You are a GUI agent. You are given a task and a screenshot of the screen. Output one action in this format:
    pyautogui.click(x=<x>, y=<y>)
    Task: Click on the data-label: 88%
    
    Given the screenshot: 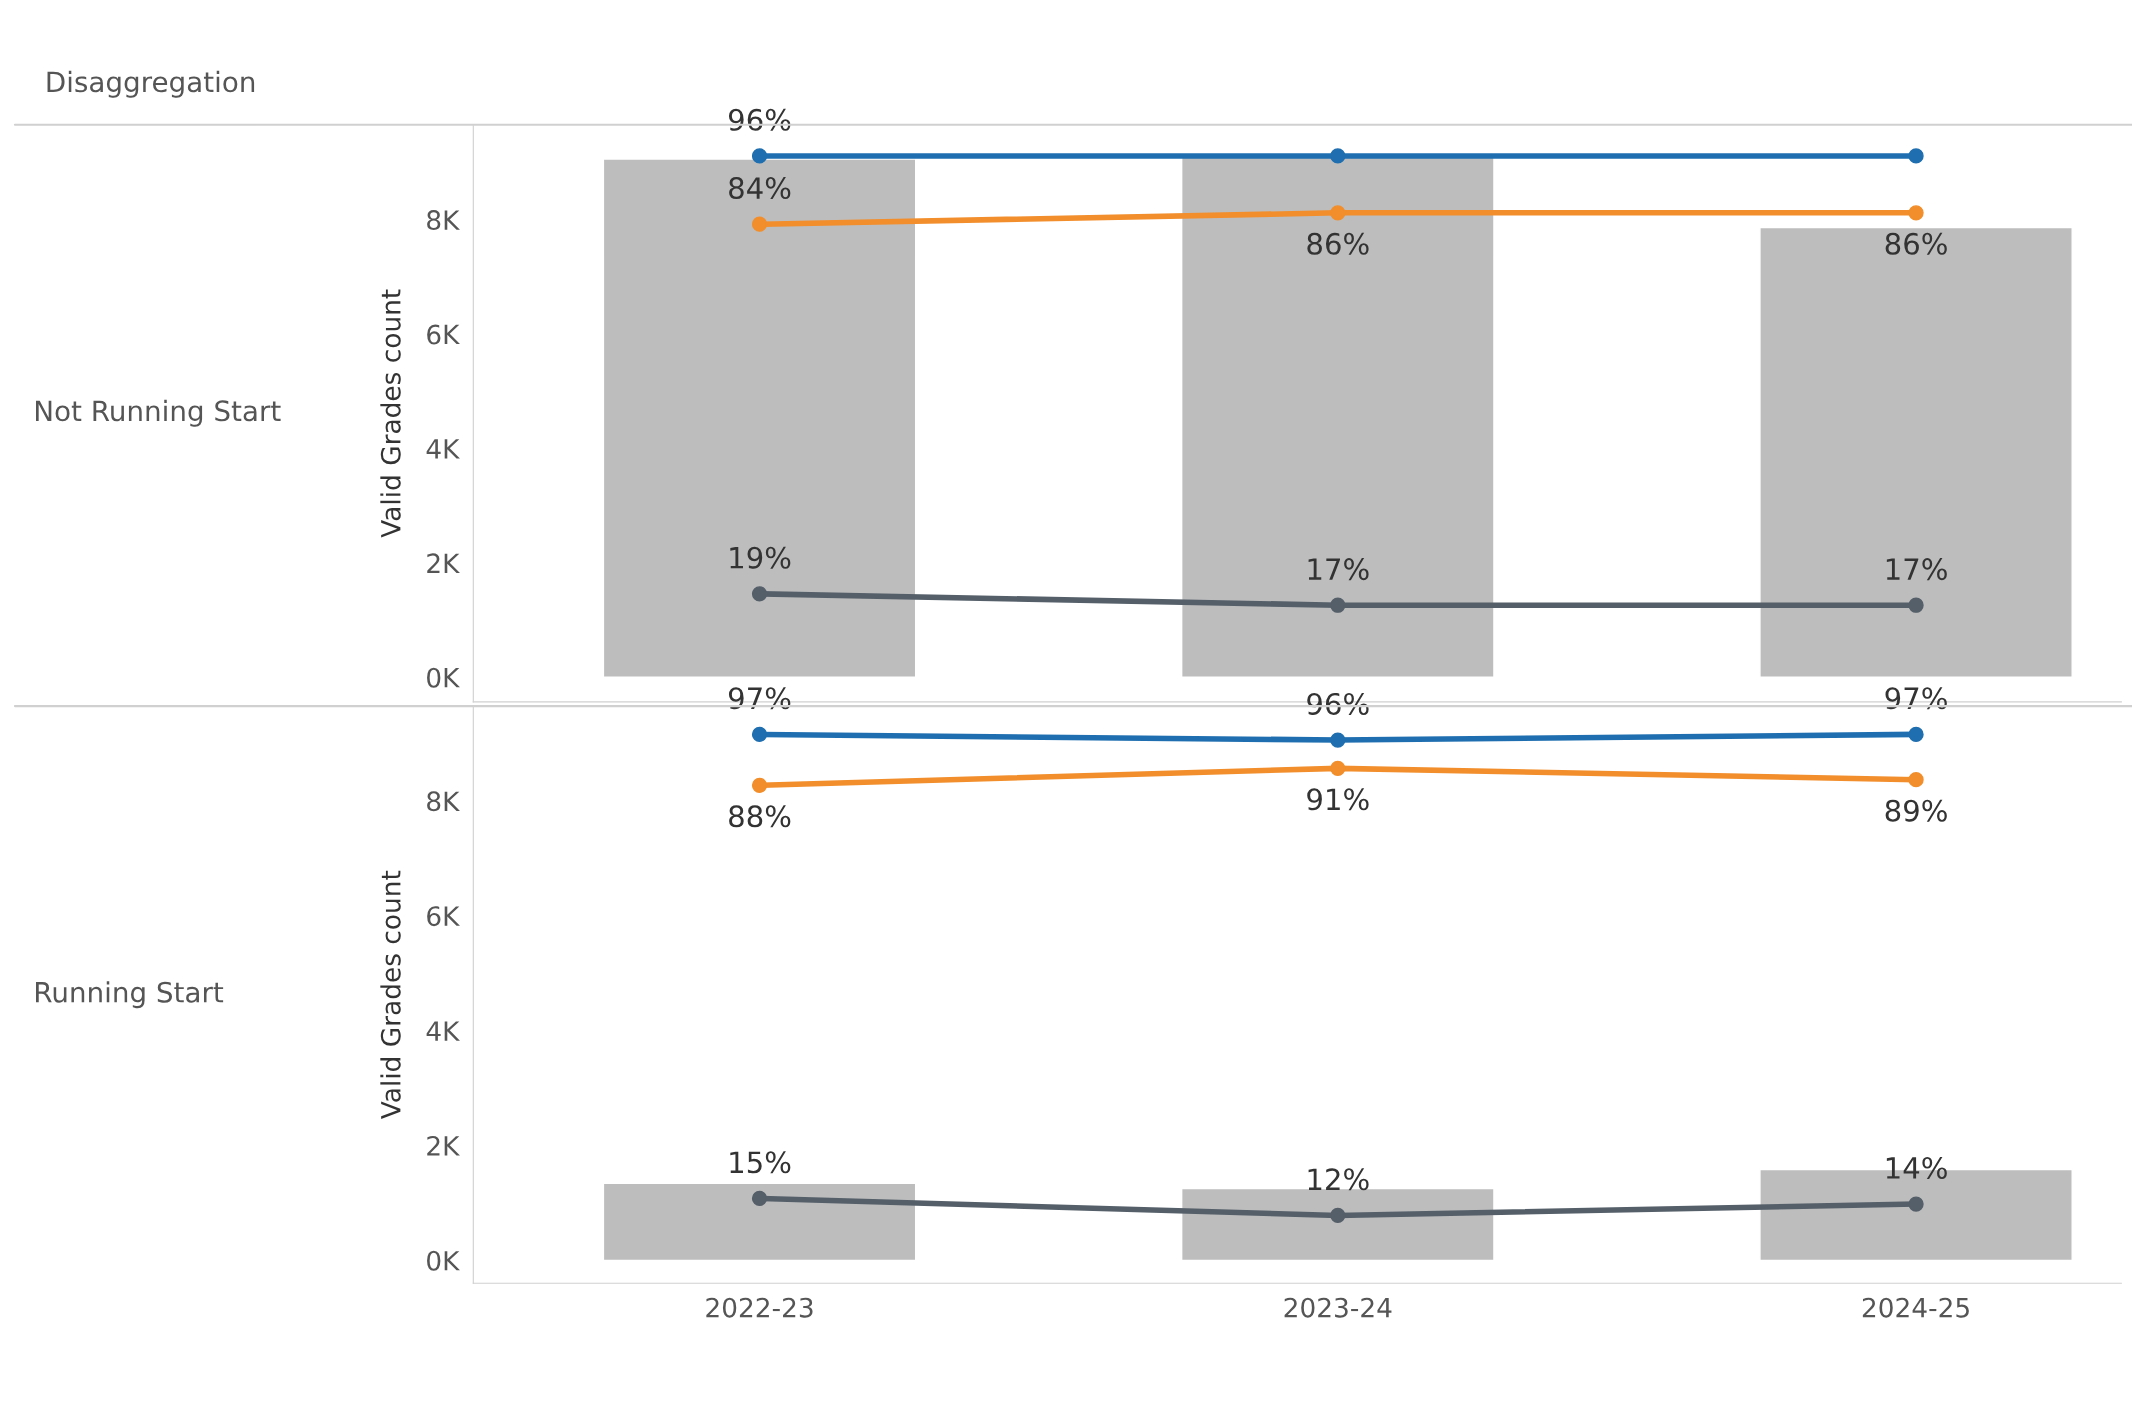 What is the action you would take?
    pyautogui.click(x=760, y=816)
    